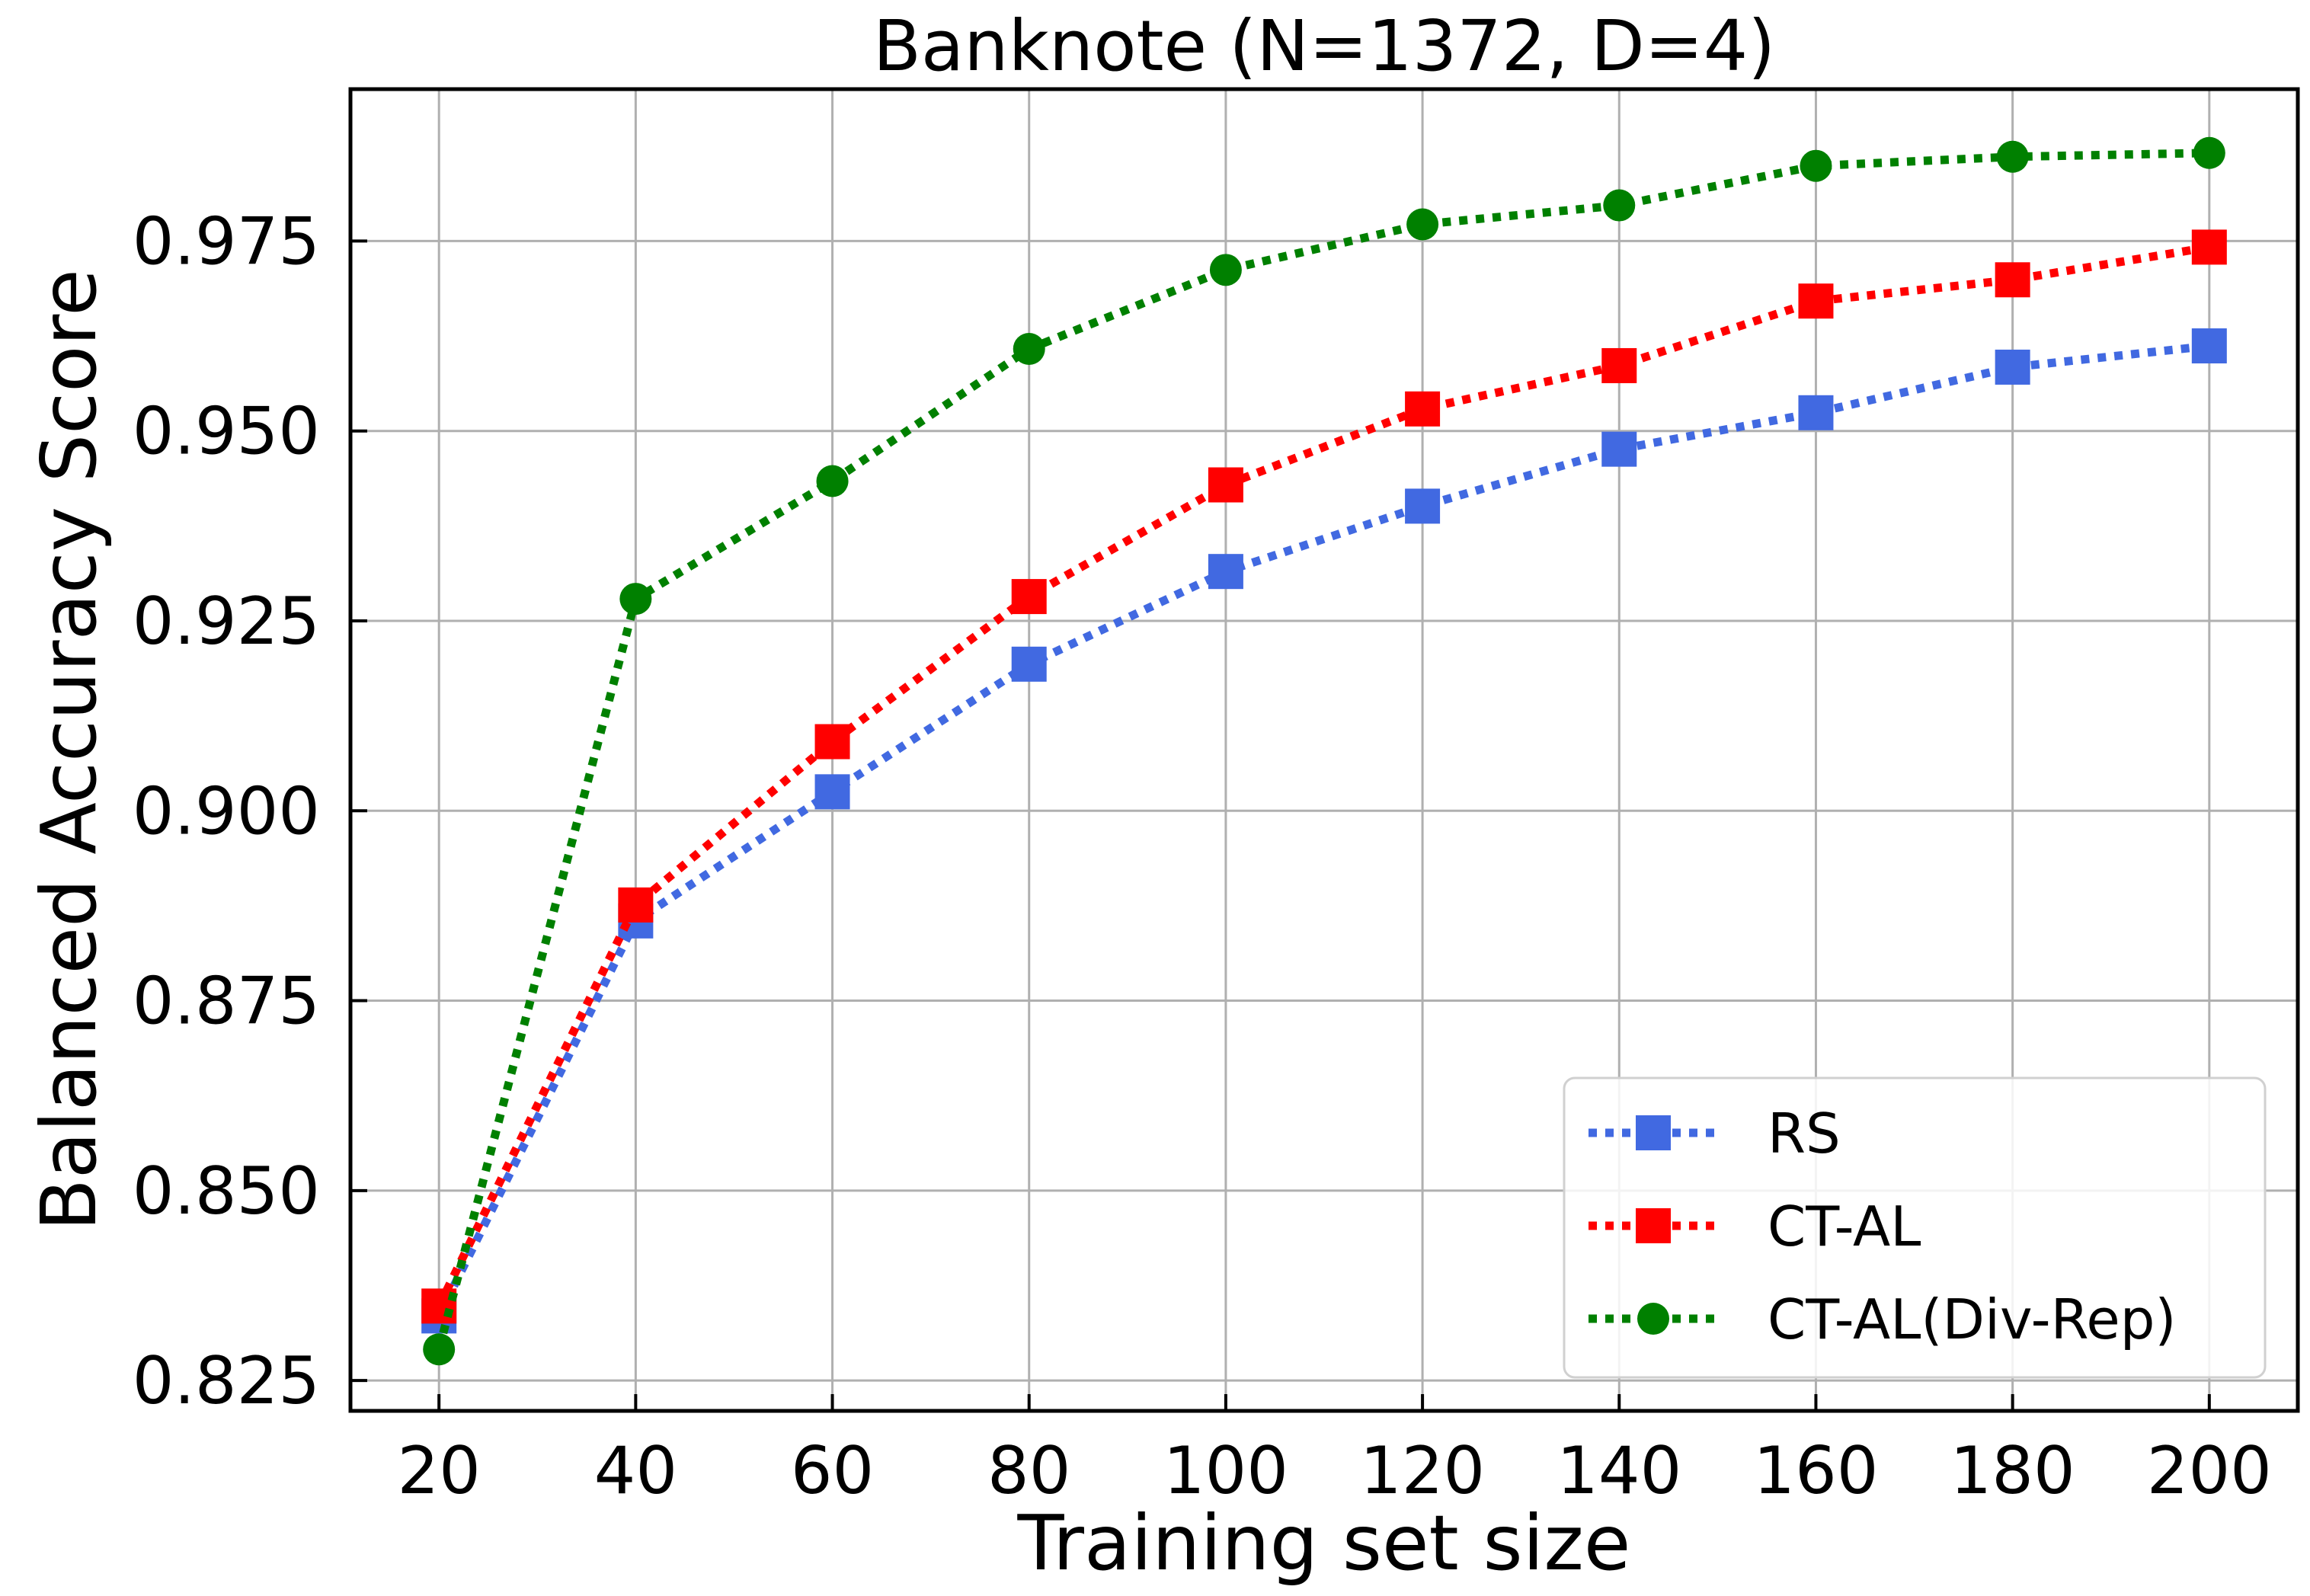 Image resolution: width=2310 pixels, height=1596 pixels. Describe the element at coordinates (832, 1471) in the screenshot. I see `x-tick-label: 60` at that location.